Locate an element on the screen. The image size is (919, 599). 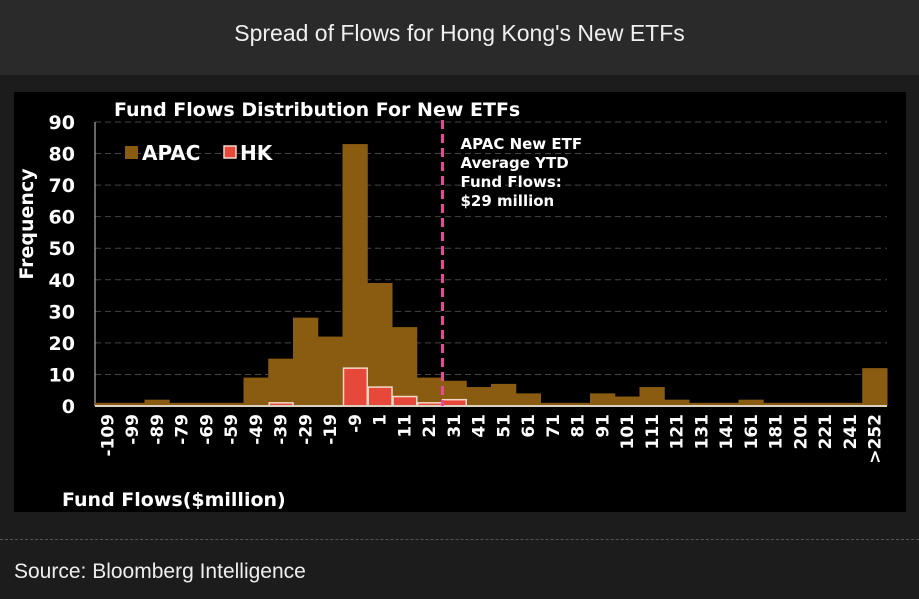
x-tick-label: -69 is located at coordinates (207, 429).